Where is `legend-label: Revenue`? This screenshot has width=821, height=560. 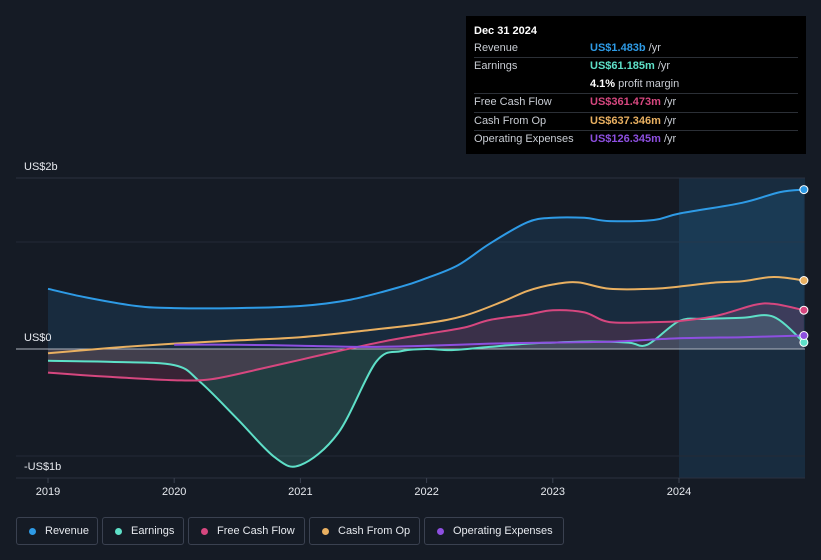
legend-label: Revenue is located at coordinates (67, 531).